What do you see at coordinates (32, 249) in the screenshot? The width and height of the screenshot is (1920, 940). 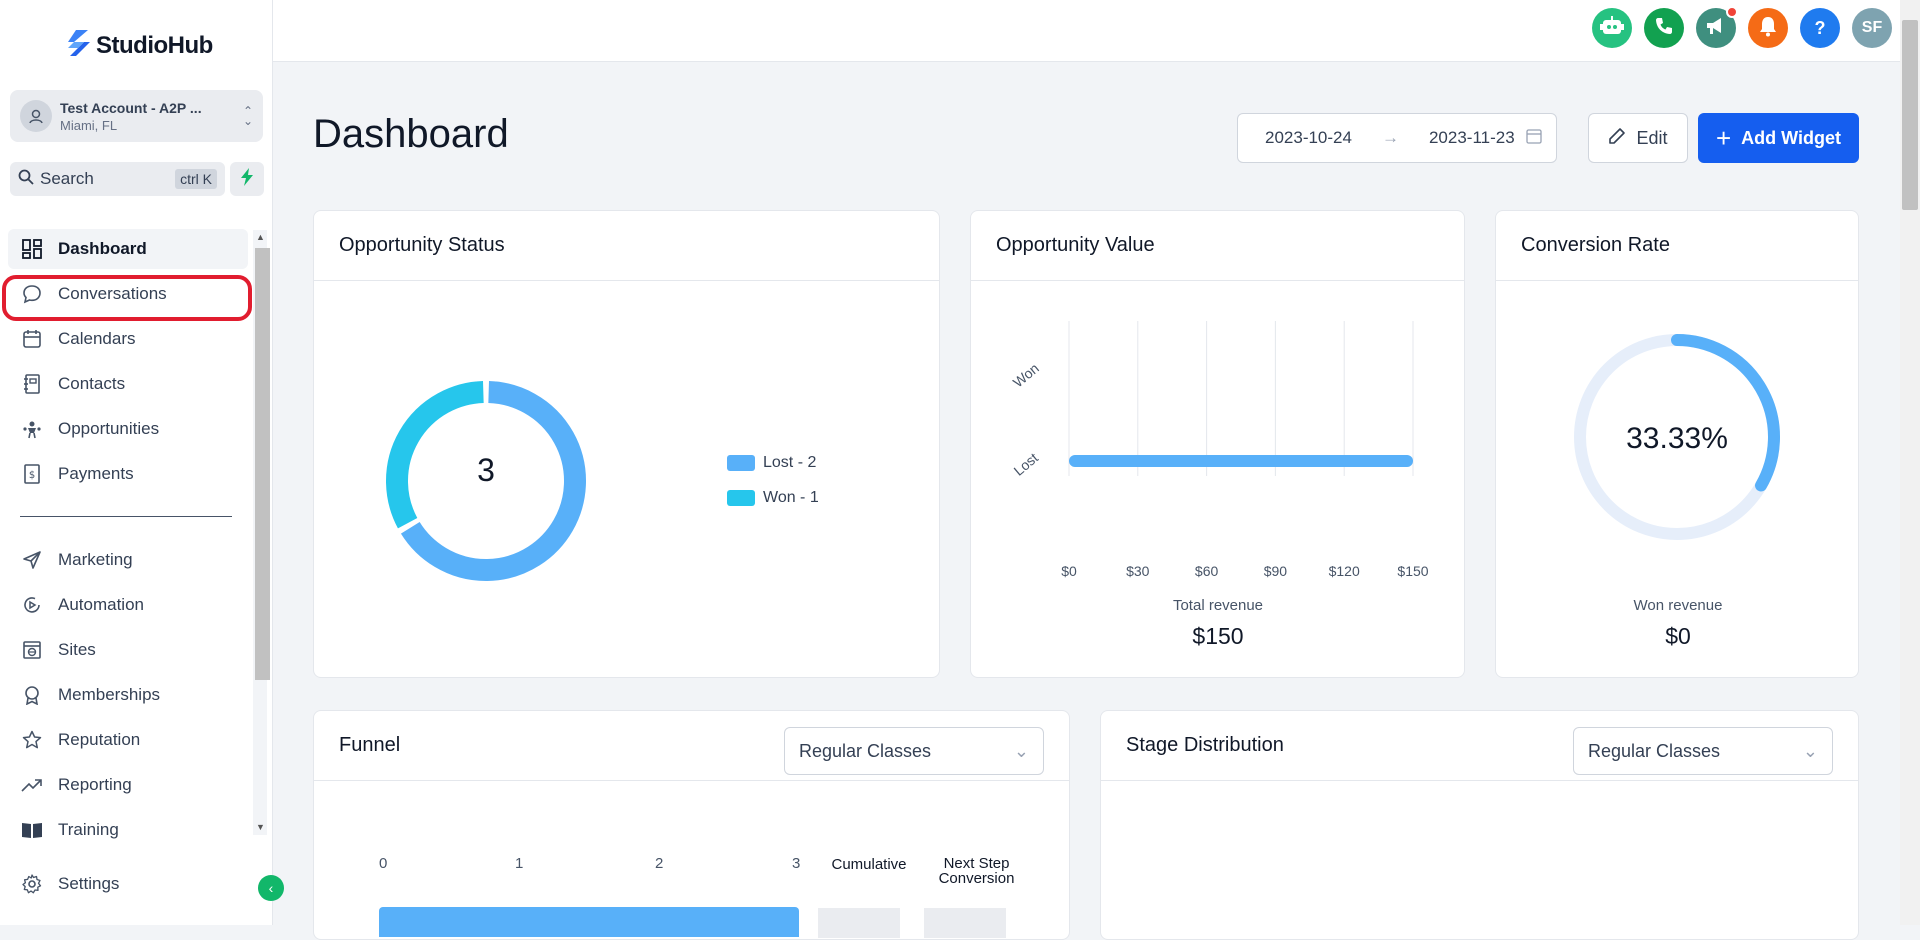 I see `dashboard-icon` at bounding box center [32, 249].